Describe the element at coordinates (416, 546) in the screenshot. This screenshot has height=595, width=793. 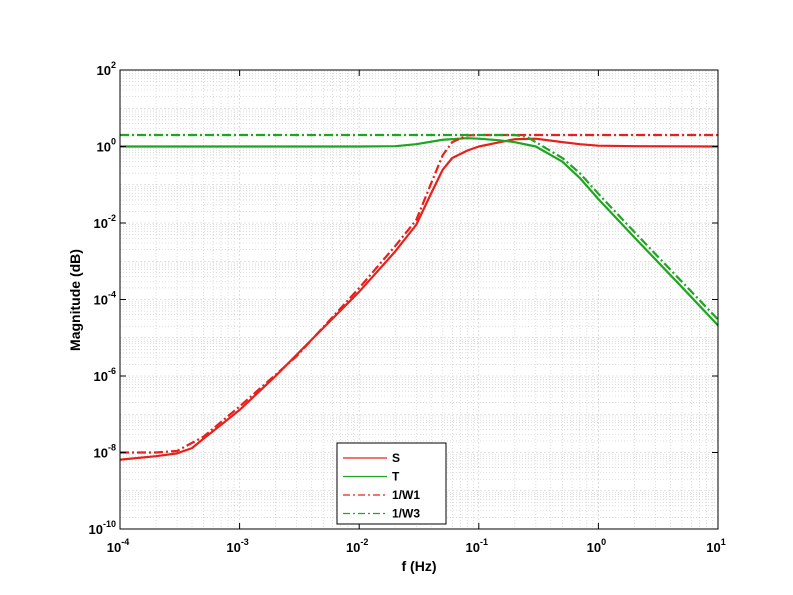
I see `x-tick-labels: 10⁻⁴ 10⁻³ 10⁻² 10⁻¹ 10⁰ 10¹` at that location.